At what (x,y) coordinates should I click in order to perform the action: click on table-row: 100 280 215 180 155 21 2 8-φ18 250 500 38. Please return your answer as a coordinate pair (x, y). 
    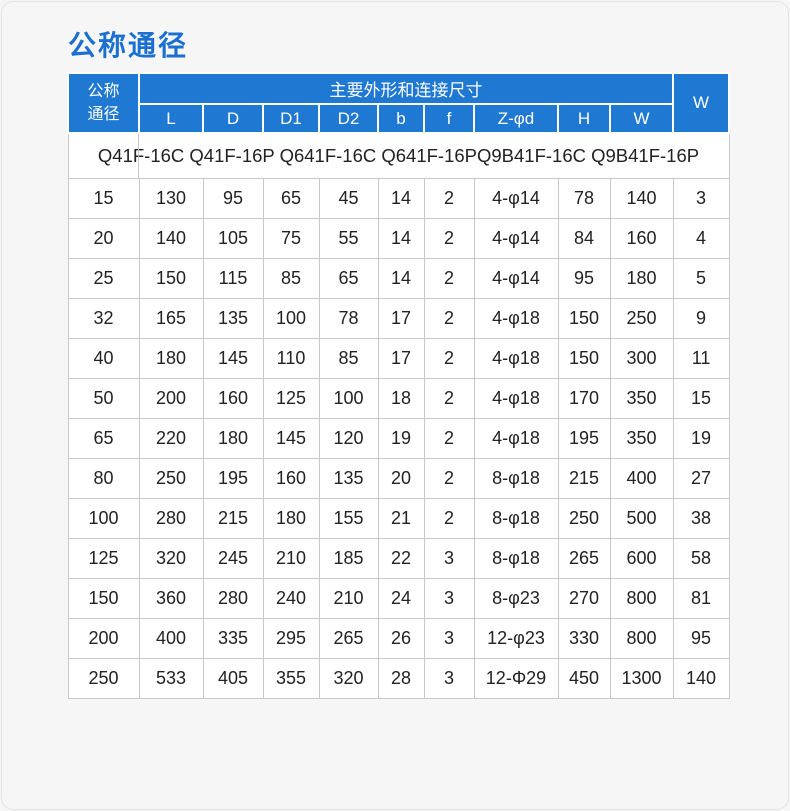
    Looking at the image, I should click on (398, 518).